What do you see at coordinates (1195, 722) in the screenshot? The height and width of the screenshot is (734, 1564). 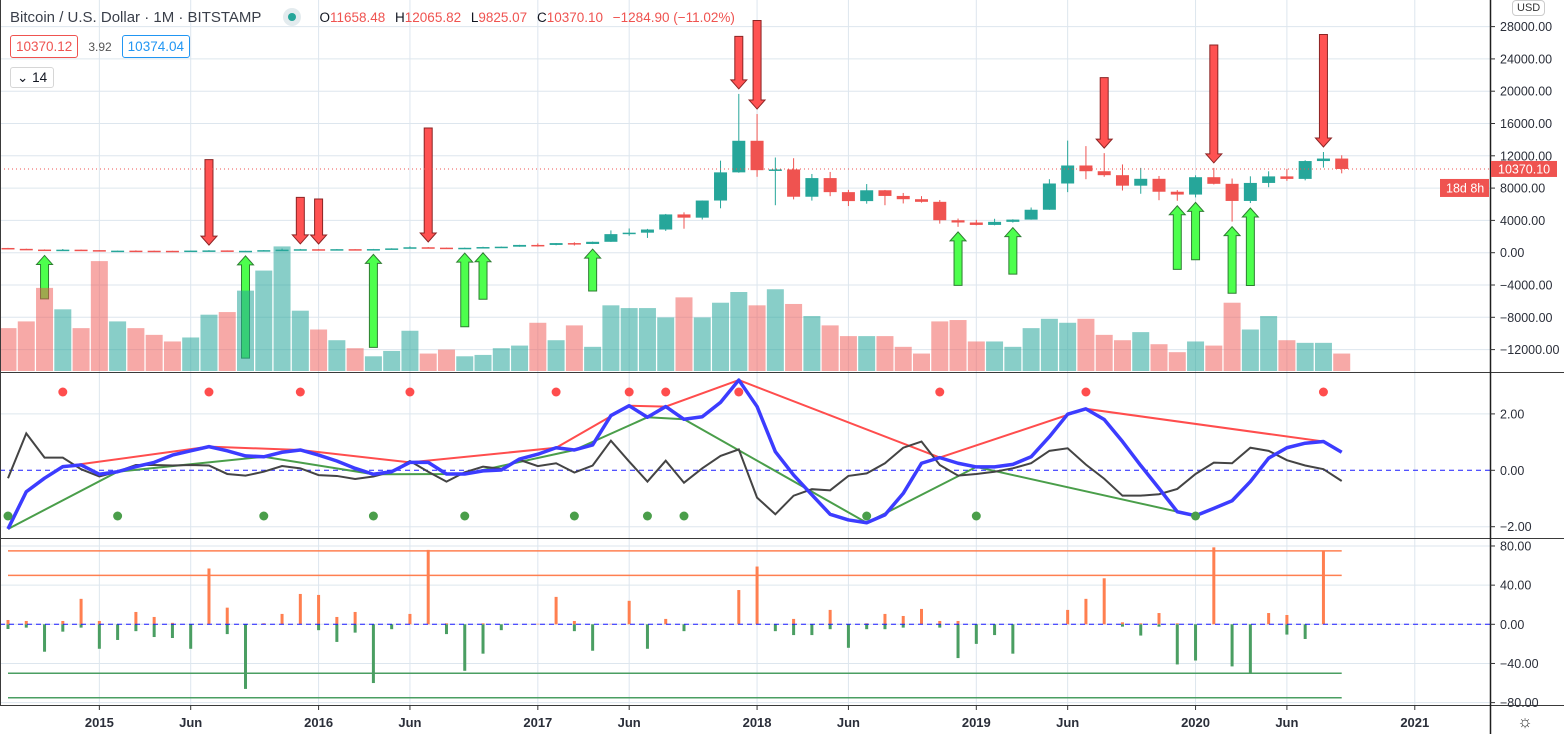 I see `time-axis-label: 2020` at bounding box center [1195, 722].